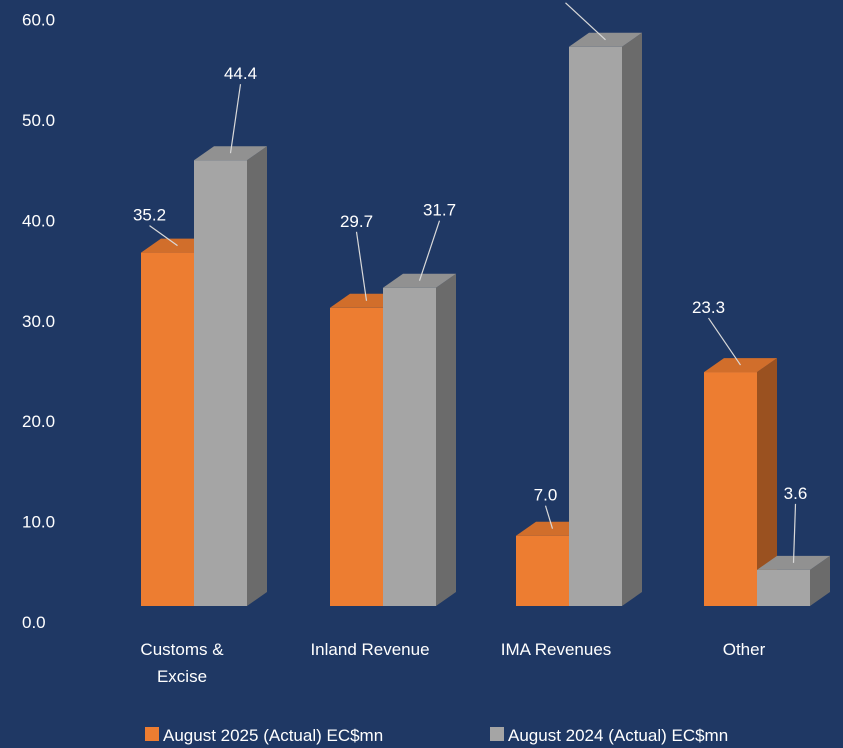  I want to click on data-label: 35.2, so click(149, 215).